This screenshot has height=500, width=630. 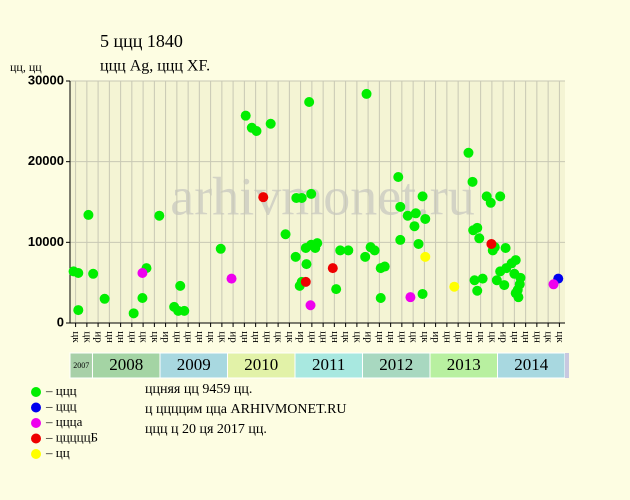 I want to click on note: ццц ц 20 ця 2017 цц., so click(x=206, y=429).